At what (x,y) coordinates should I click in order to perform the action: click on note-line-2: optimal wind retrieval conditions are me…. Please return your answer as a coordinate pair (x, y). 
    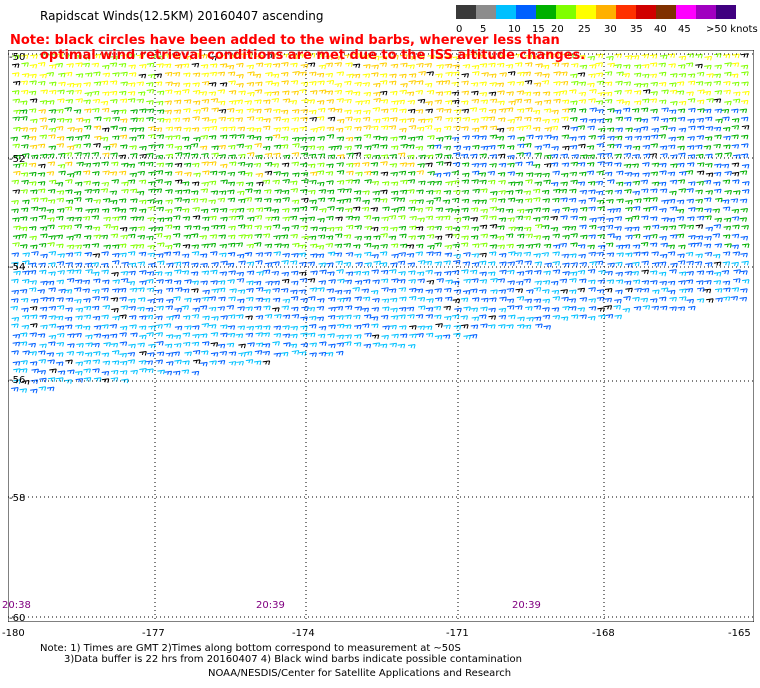
    Looking at the image, I should click on (313, 55).